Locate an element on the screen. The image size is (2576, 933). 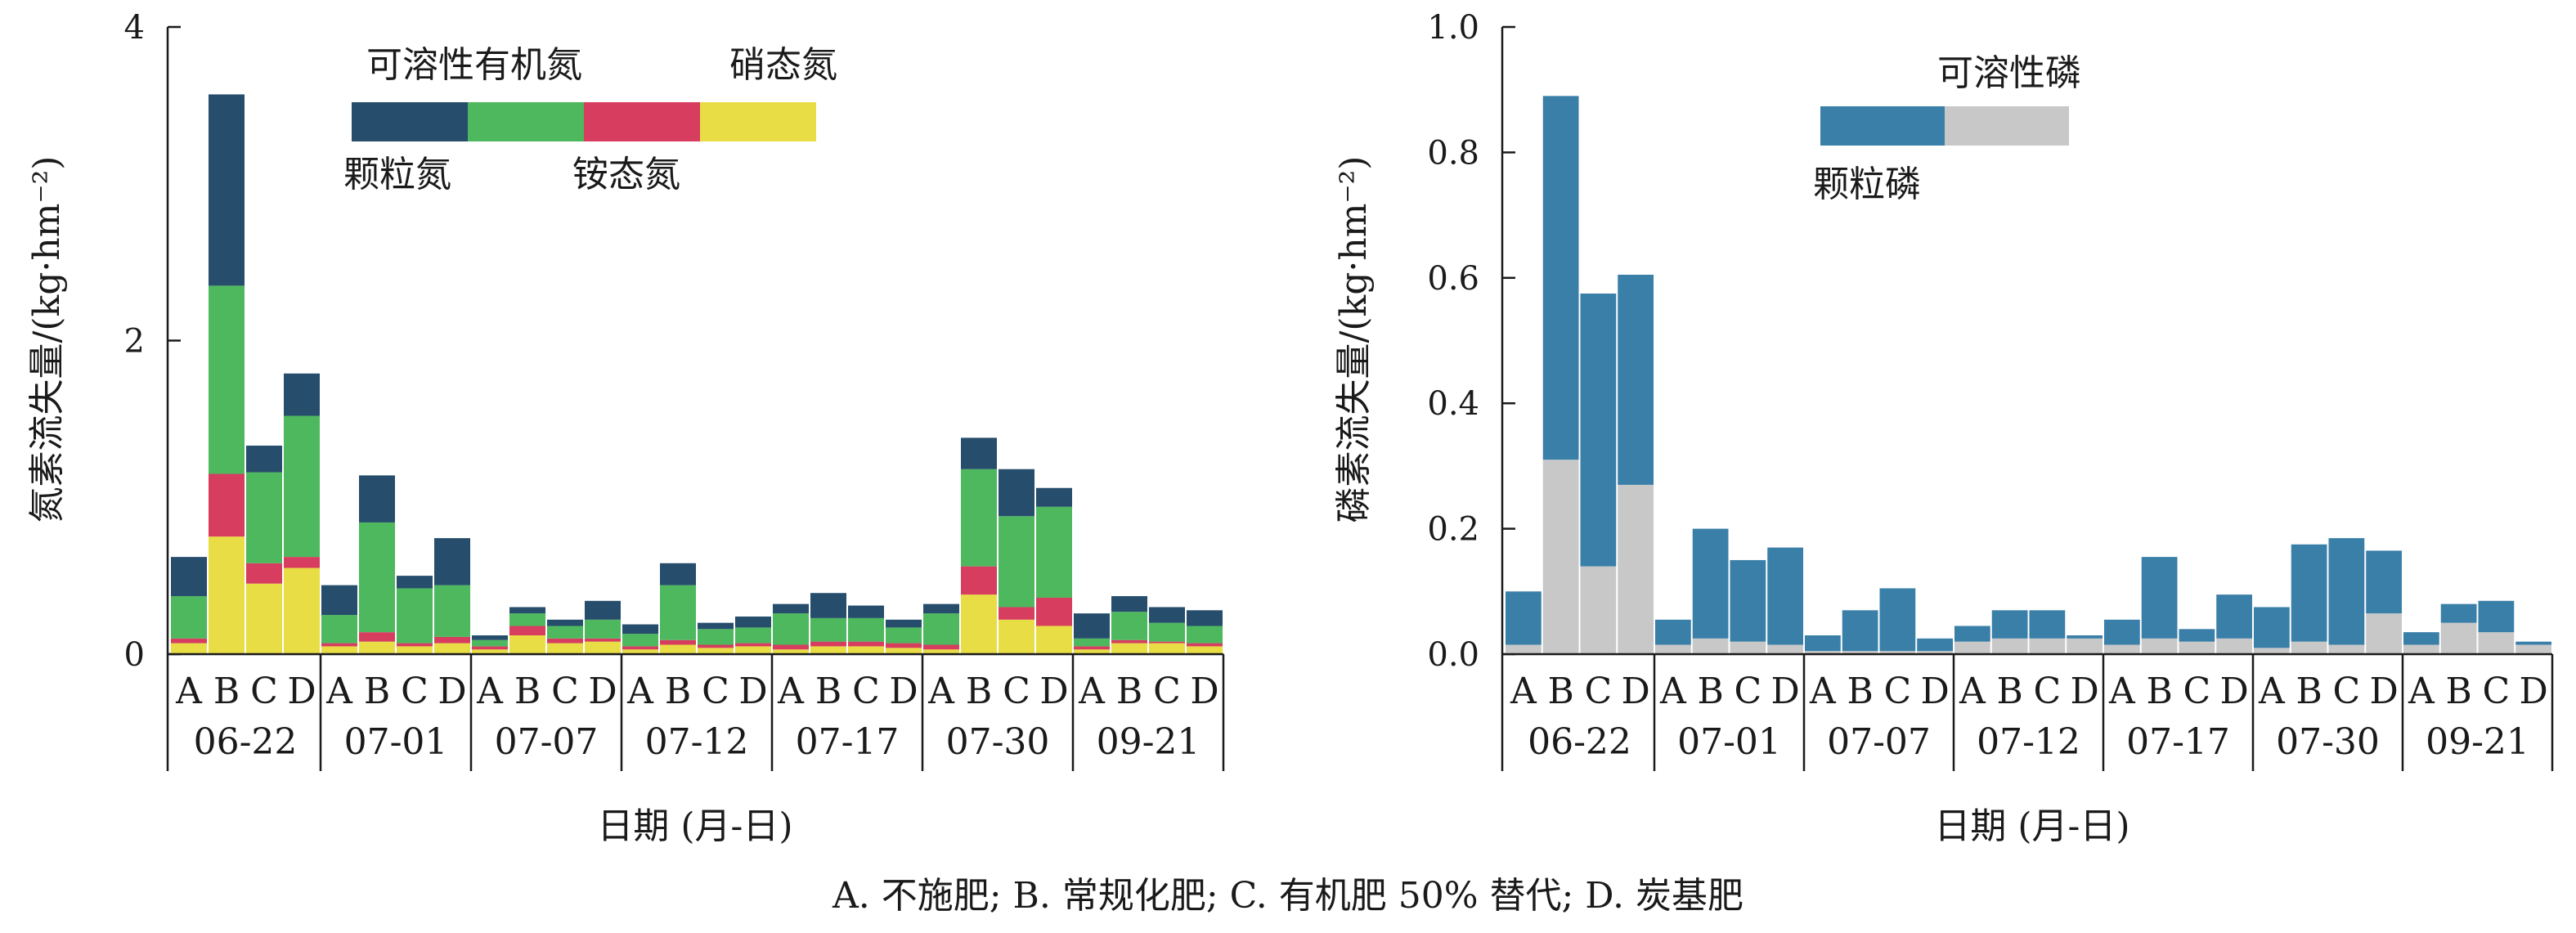
panel2-bar-07-01-B-seg1 is located at coordinates (1711, 584).